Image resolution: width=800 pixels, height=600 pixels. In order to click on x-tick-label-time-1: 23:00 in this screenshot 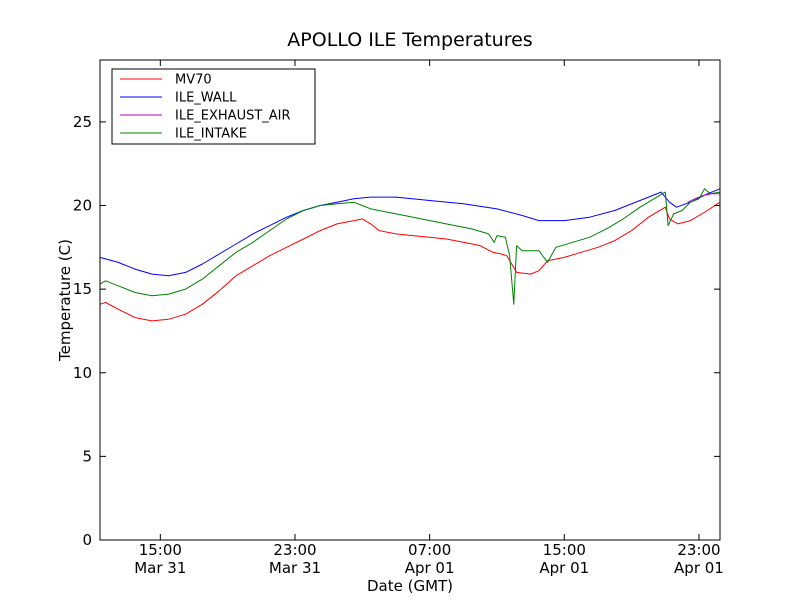, I will do `click(294, 550)`.